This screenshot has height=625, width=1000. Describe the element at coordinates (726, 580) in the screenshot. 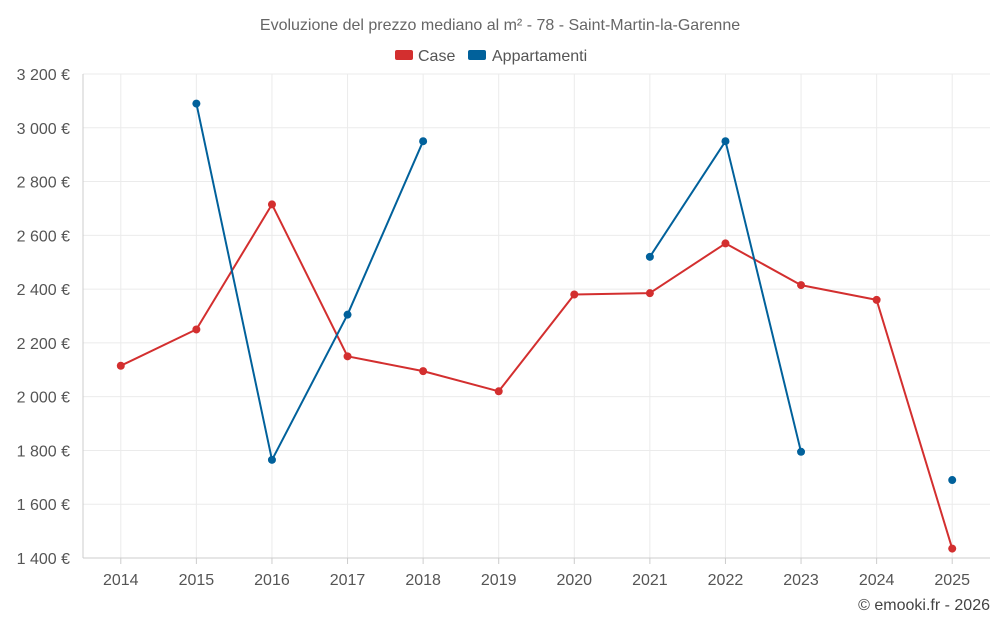

I see `x-tick-label: 2022` at that location.